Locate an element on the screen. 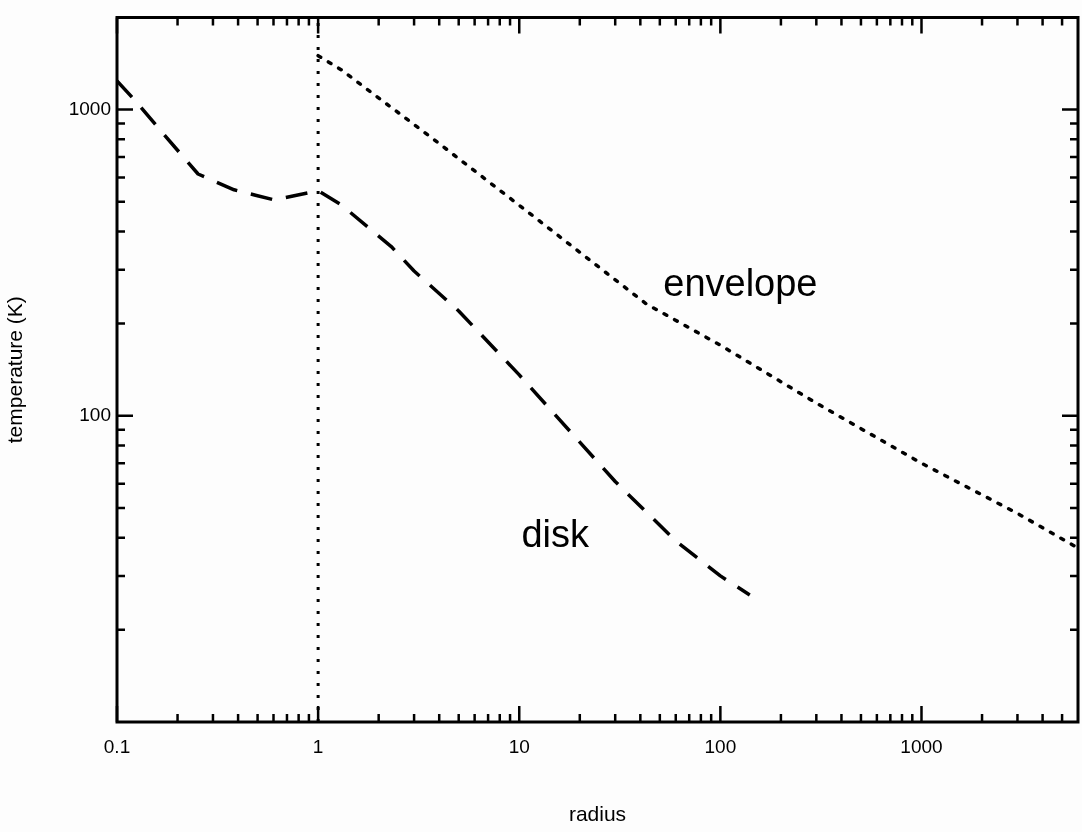  x-tick-label: 0.1 is located at coordinates (117, 746).